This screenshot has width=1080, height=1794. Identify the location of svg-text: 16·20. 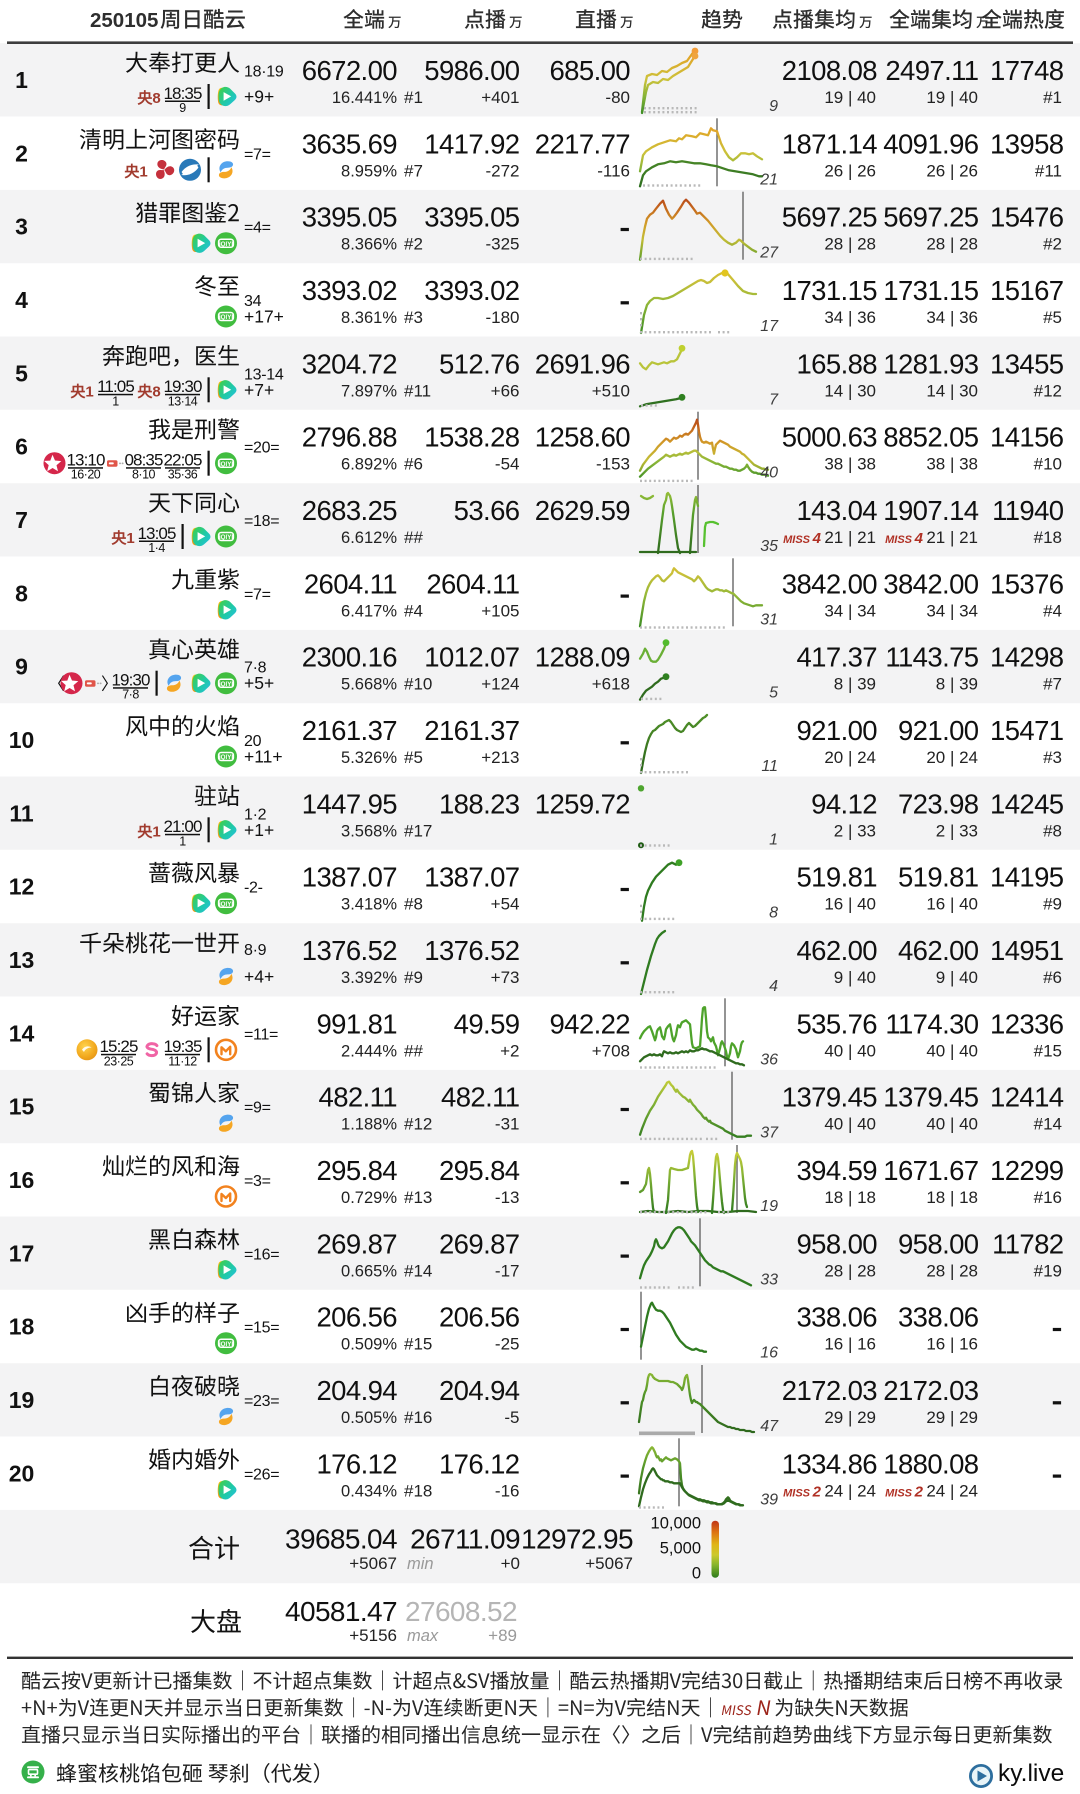
(86, 475).